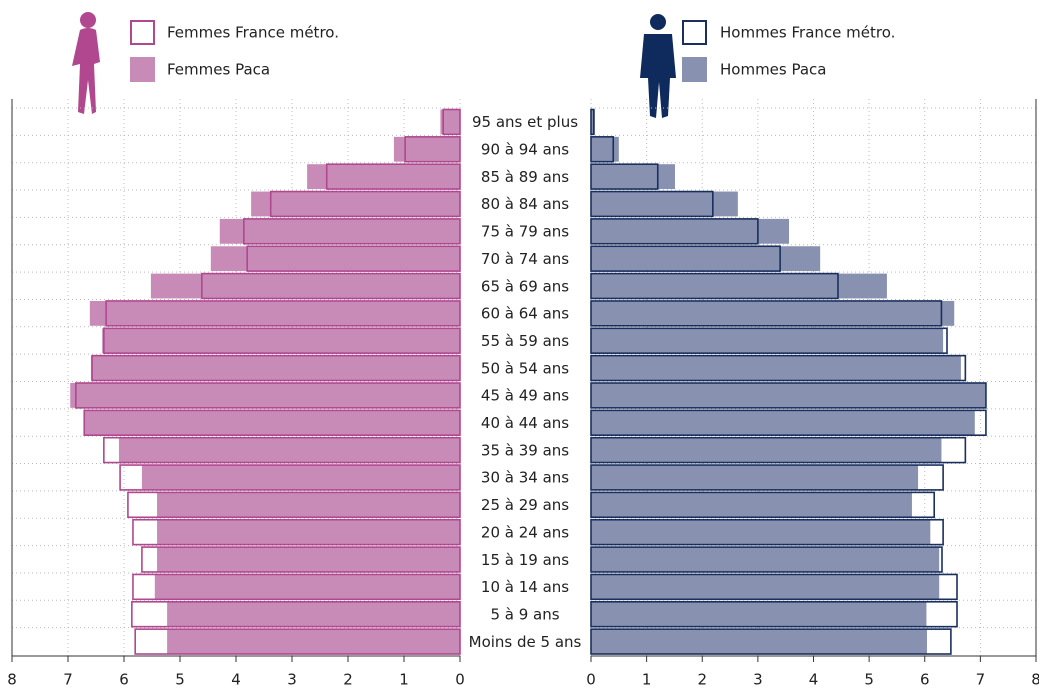 This screenshot has width=1039, height=691. I want to click on category-label: 20 à 24 ans, so click(525, 532).